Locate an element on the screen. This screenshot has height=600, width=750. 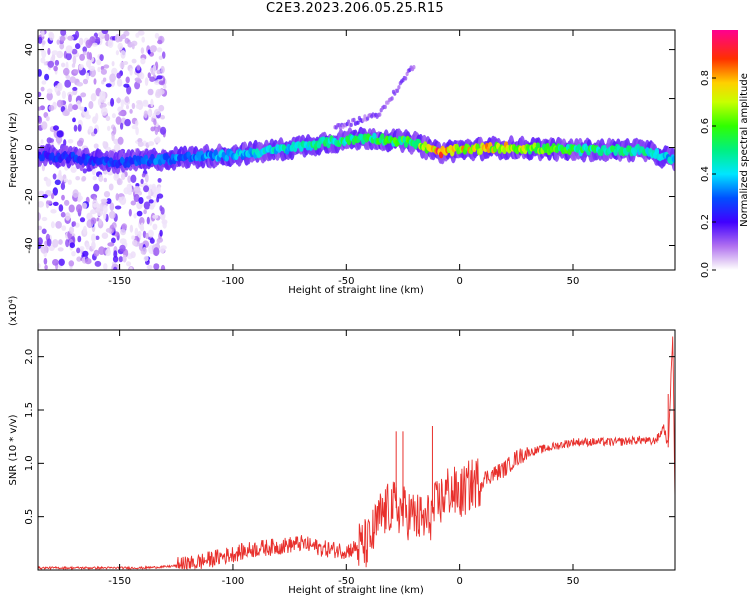
x-tick-label: -100 is located at coordinates (233, 581).